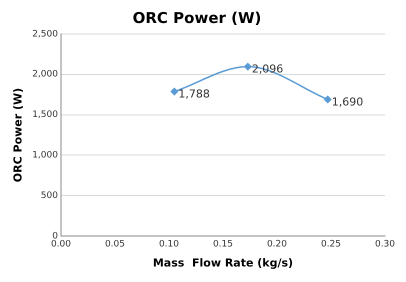 This screenshot has height=282, width=406. What do you see at coordinates (45, 115) in the screenshot?
I see `y-tick-label: 1,500` at bounding box center [45, 115].